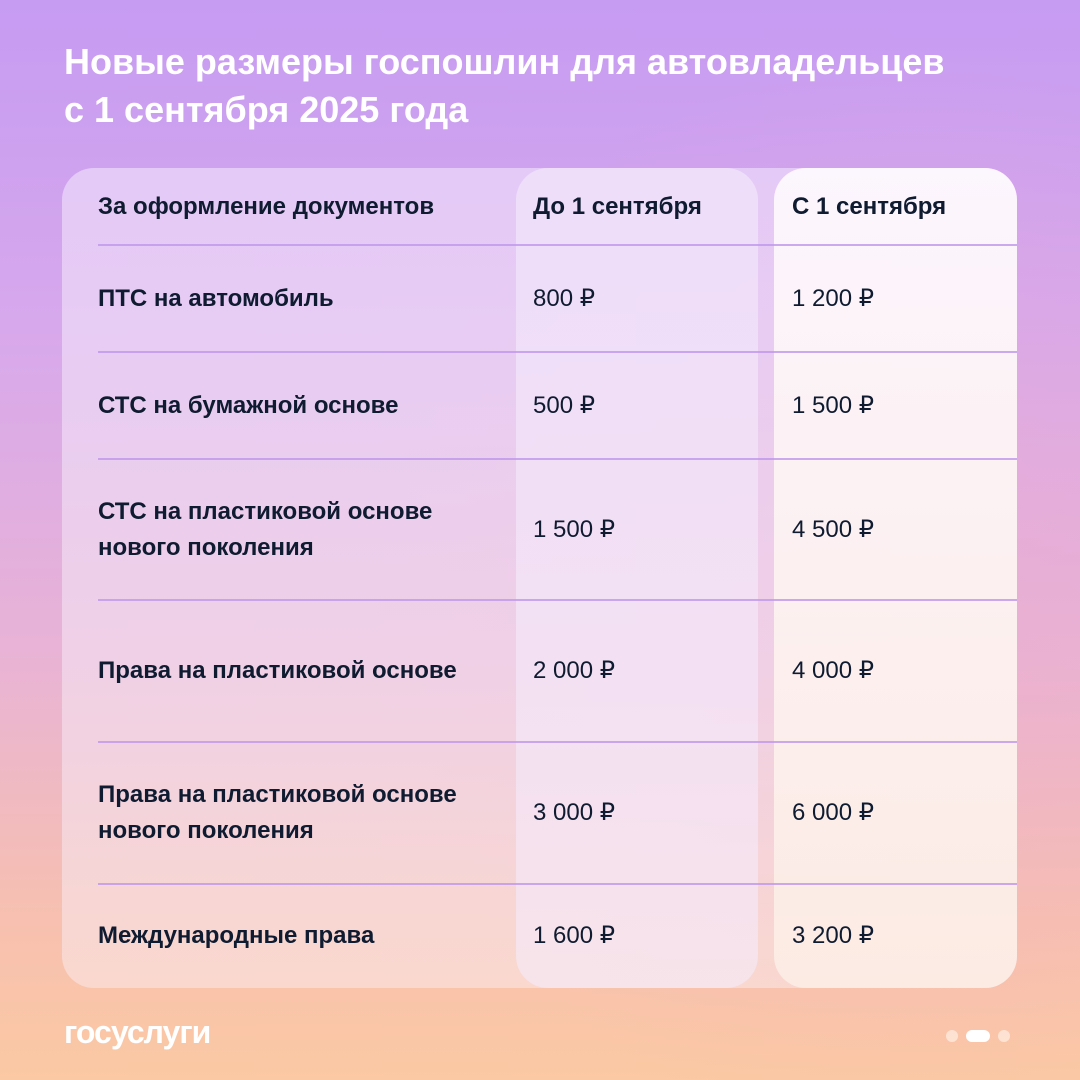 This screenshot has height=1080, width=1080. What do you see at coordinates (833, 529) in the screenshot?
I see `after-fee-cell: 4 500 ₽` at bounding box center [833, 529].